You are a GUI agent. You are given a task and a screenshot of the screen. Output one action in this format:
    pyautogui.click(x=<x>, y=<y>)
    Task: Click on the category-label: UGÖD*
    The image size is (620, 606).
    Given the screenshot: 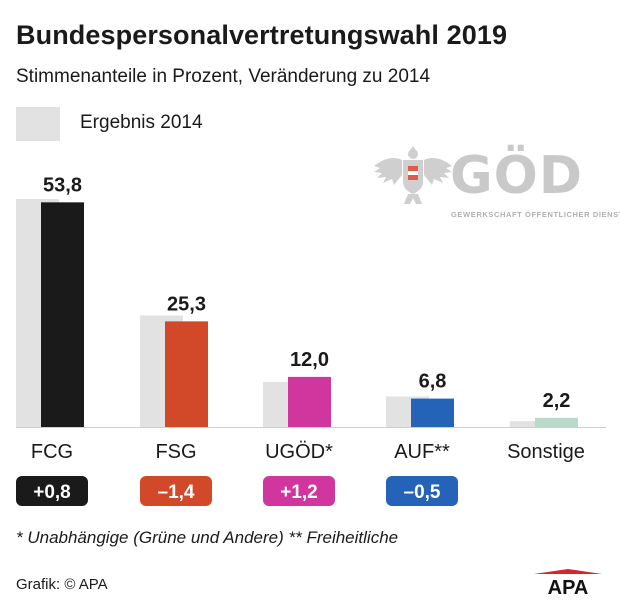 What is the action you would take?
    pyautogui.click(x=299, y=452)
    